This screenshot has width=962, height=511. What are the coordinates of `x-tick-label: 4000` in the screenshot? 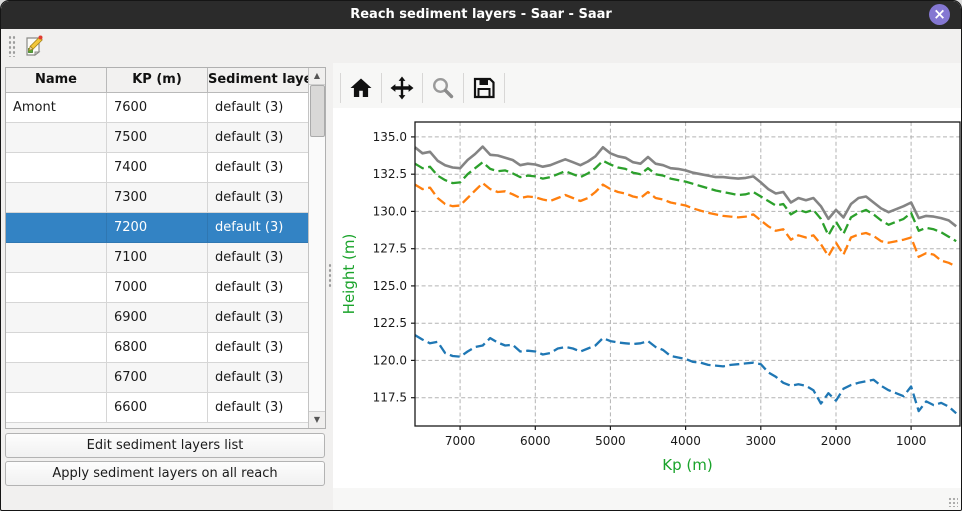 It's located at (685, 441).